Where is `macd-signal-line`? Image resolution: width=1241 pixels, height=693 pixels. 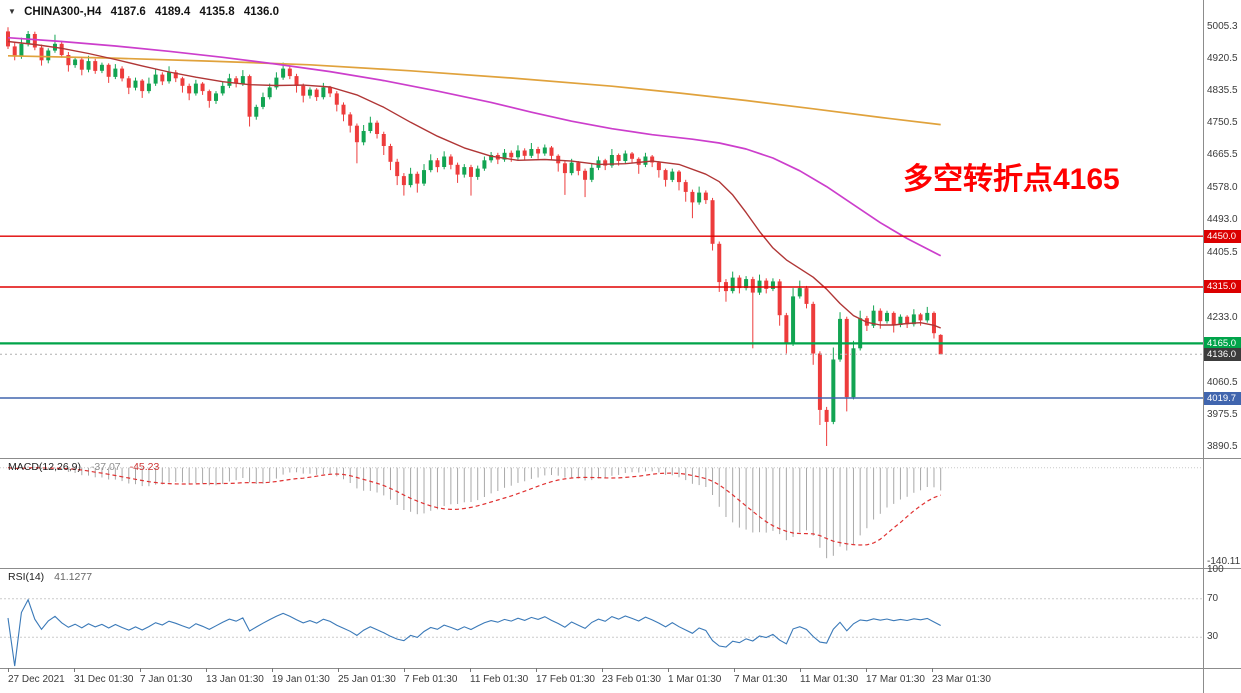 macd-signal-line is located at coordinates (474, 506).